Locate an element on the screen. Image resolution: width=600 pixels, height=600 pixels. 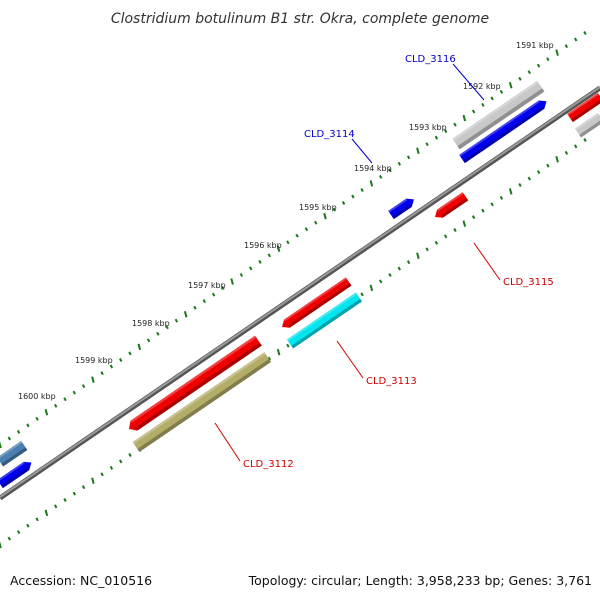
steel-feature-left-edge-highlight is located at coordinates (11, 450).